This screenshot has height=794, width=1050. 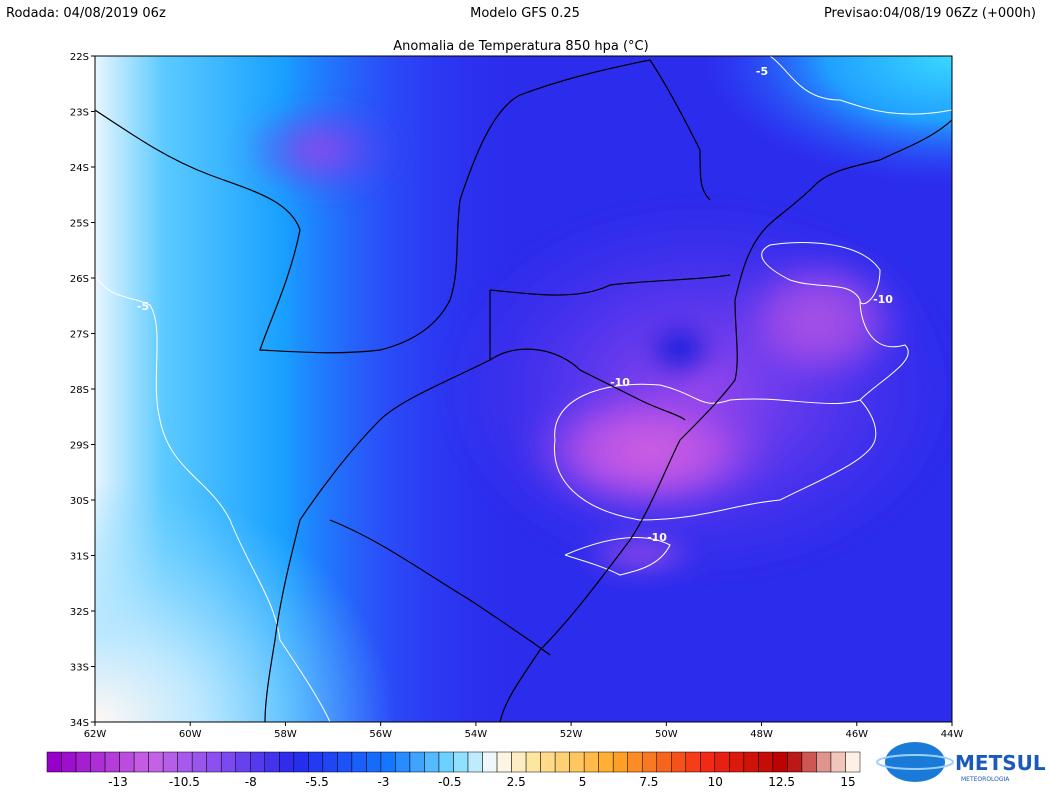 I want to click on lon-label: 48W, so click(x=761, y=734).